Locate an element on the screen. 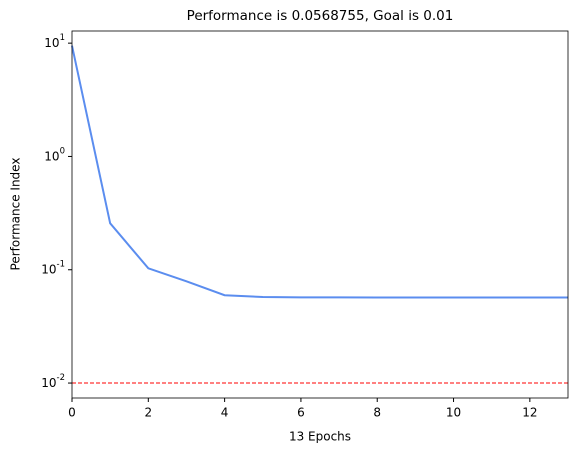  chart-title: Performance is 0.0568755, Goal is 0.01 is located at coordinates (320, 16).